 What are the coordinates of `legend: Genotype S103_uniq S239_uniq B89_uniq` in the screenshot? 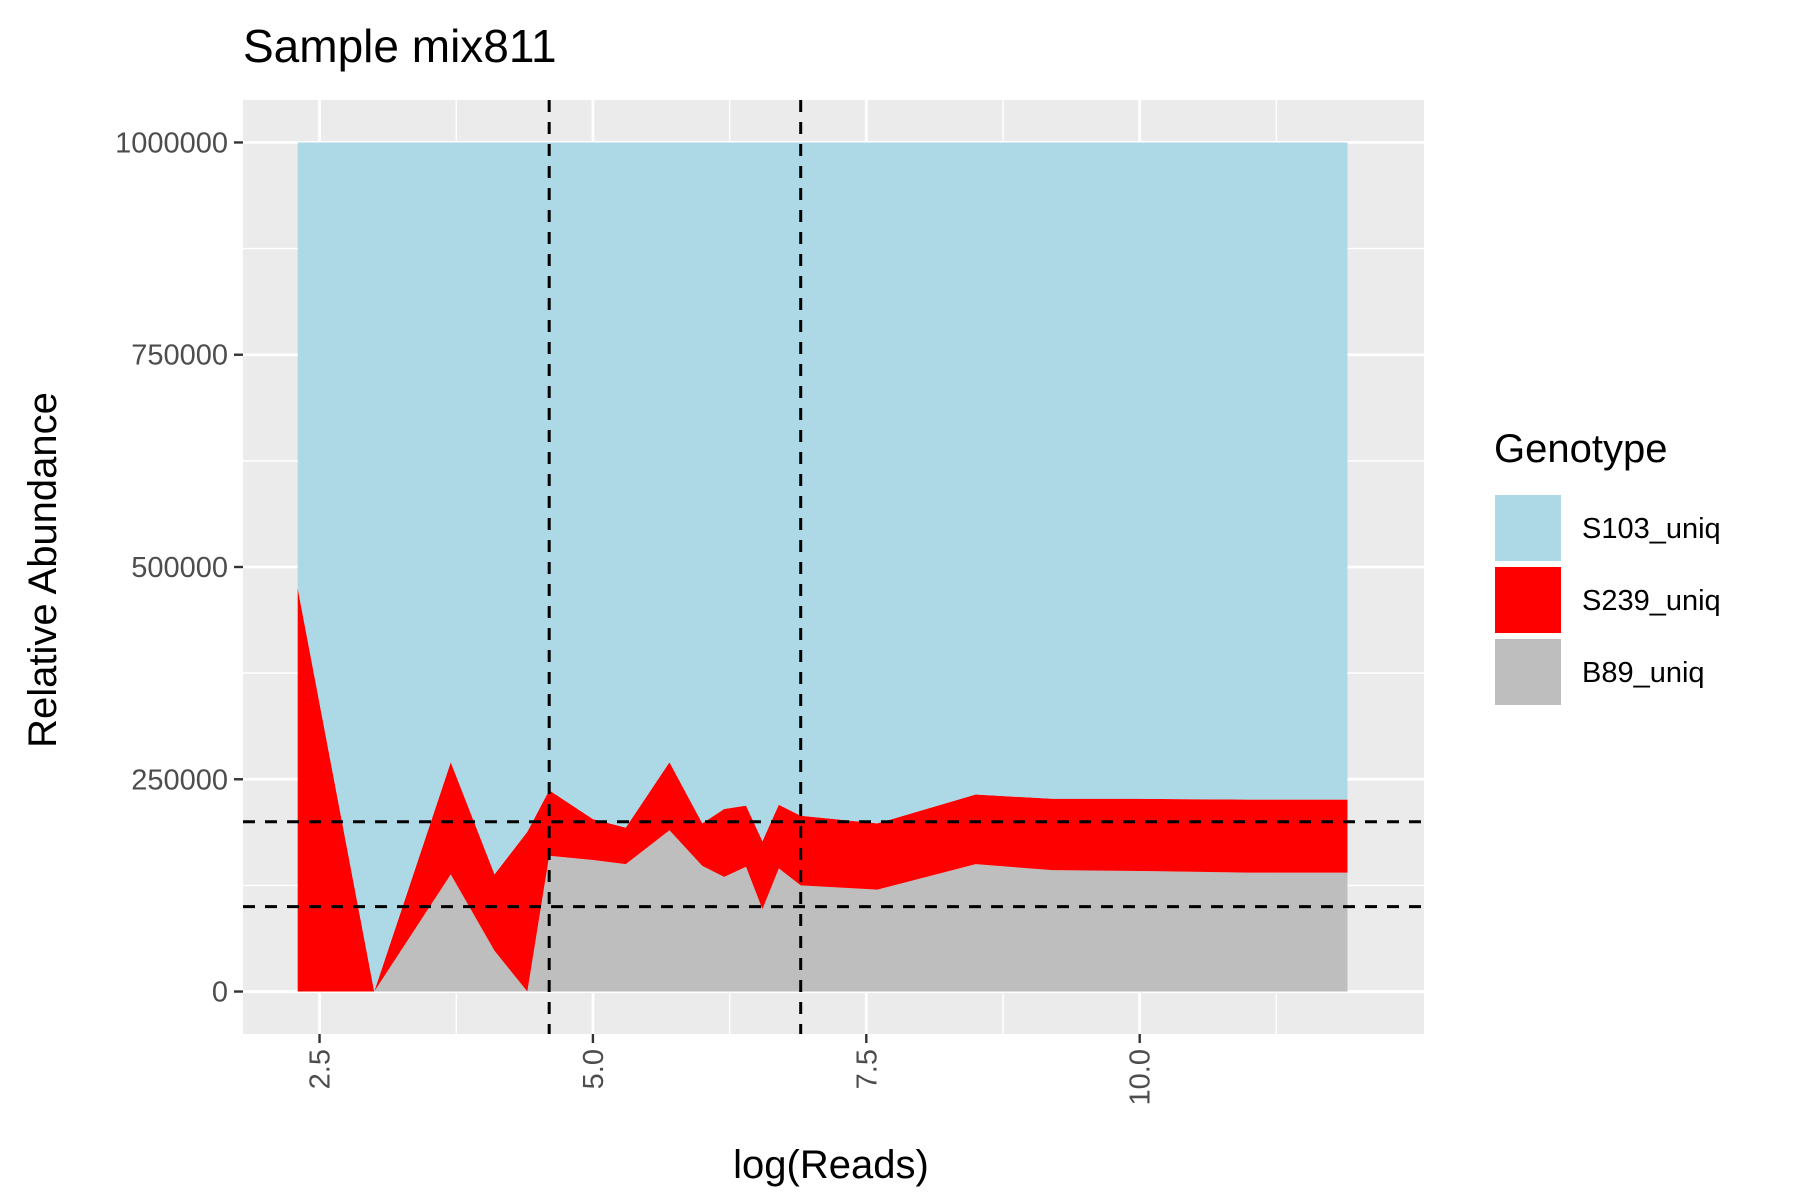 It's located at (1607, 567).